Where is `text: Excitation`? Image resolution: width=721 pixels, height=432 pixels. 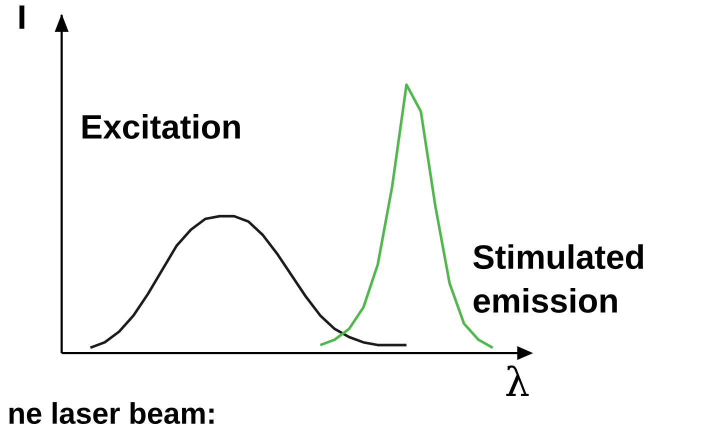 text: Excitation is located at coordinates (161, 127).